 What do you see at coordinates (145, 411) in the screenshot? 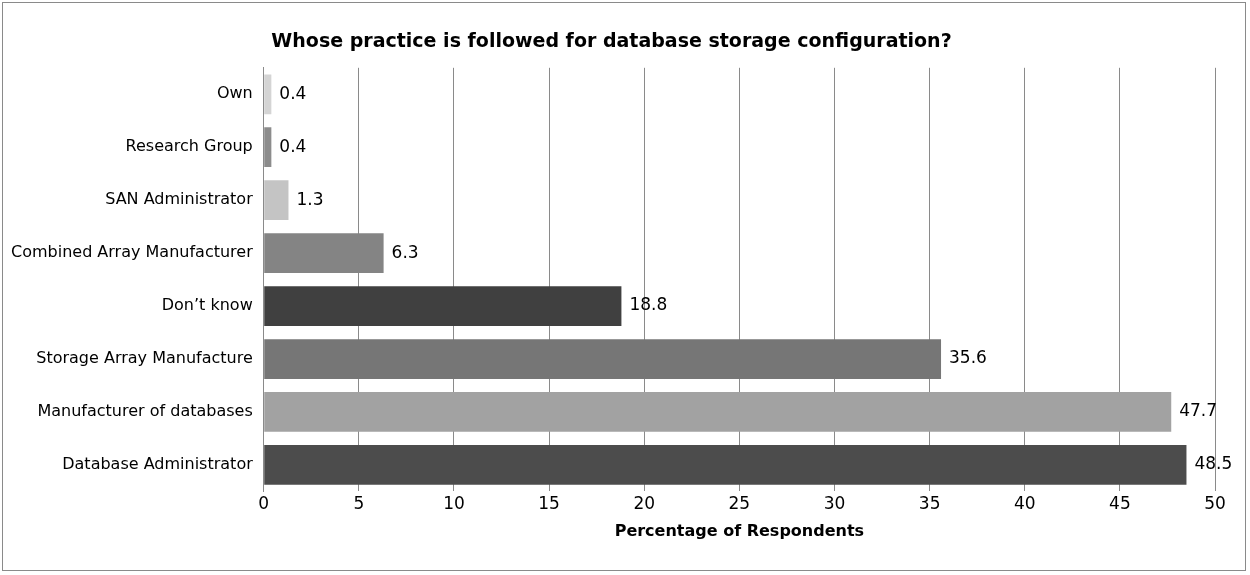
I see `y-tick-label: Manufacturer of databases` at bounding box center [145, 411].